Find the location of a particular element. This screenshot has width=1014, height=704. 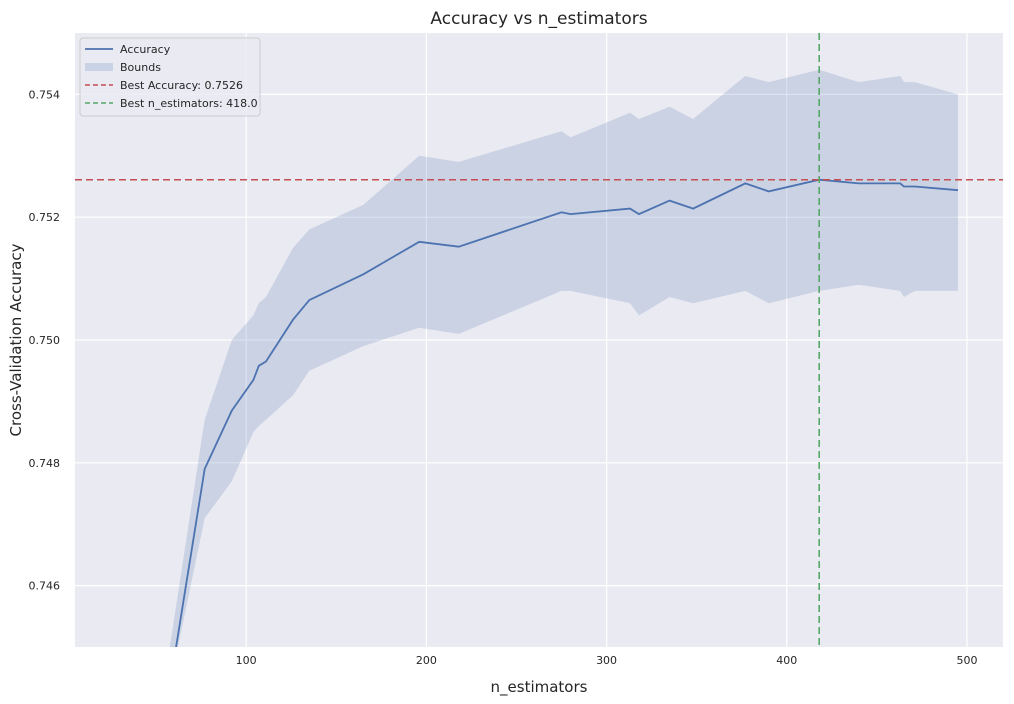

x-tick-label: 100 is located at coordinates (246, 660).